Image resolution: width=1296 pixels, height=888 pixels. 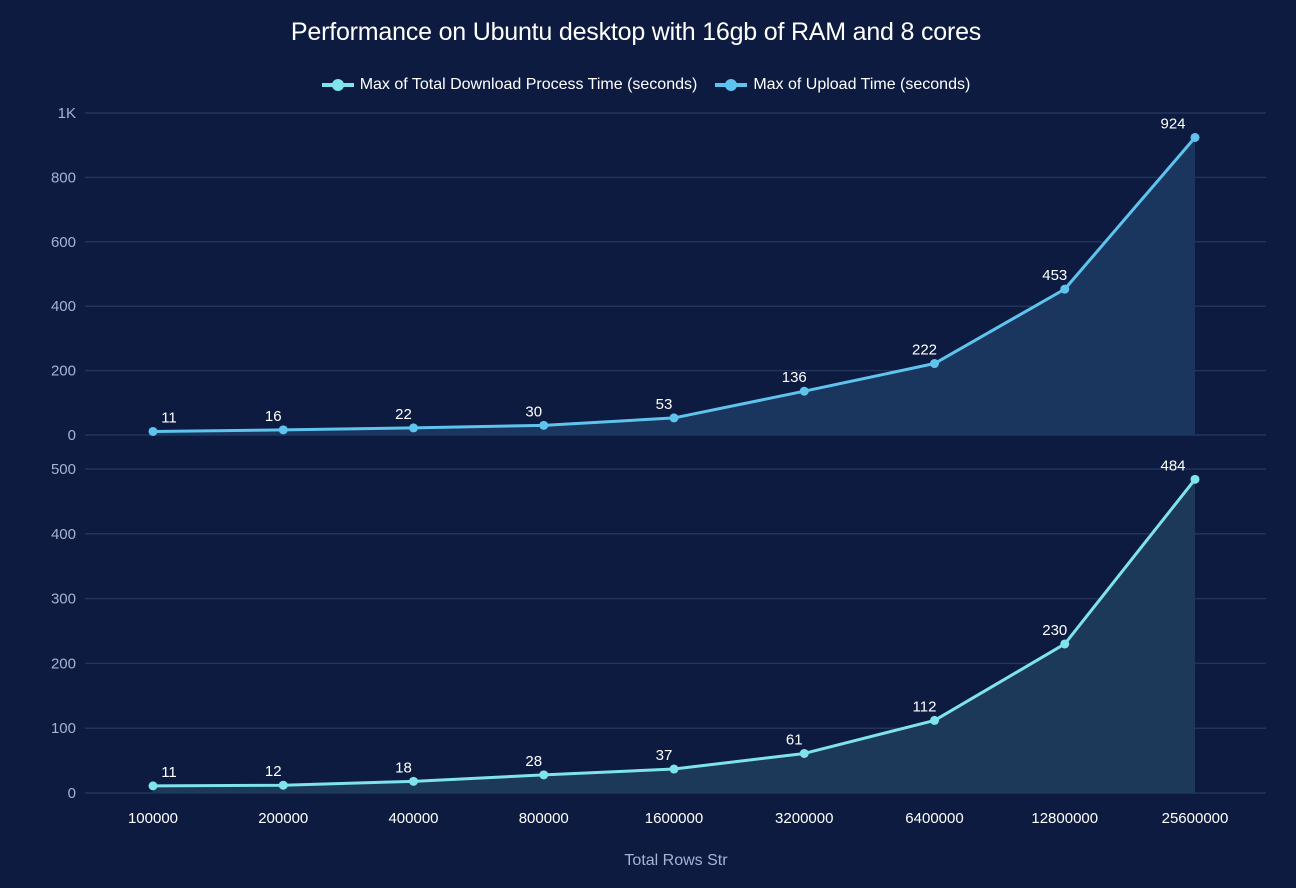 What do you see at coordinates (1054, 630) in the screenshot?
I see `data-label: 230` at bounding box center [1054, 630].